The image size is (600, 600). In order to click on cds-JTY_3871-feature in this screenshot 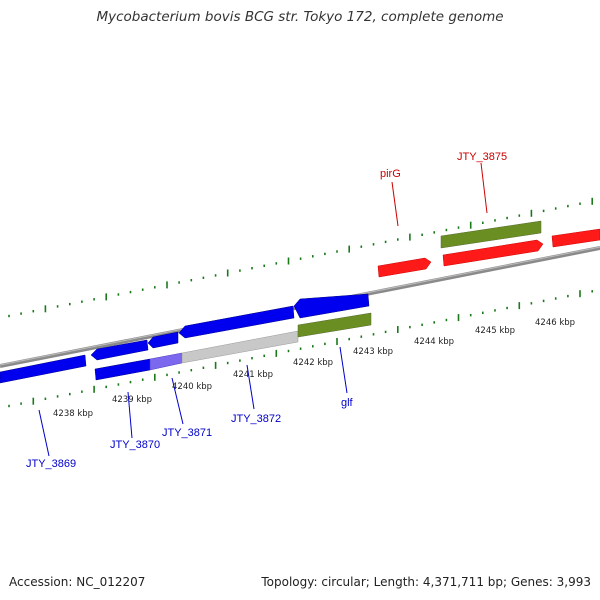, I will do `click(166, 361)`.